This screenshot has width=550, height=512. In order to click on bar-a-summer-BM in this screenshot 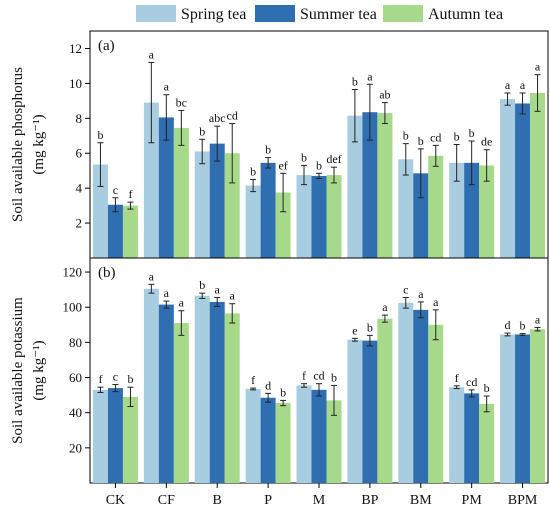, I will do `click(421, 215)`.